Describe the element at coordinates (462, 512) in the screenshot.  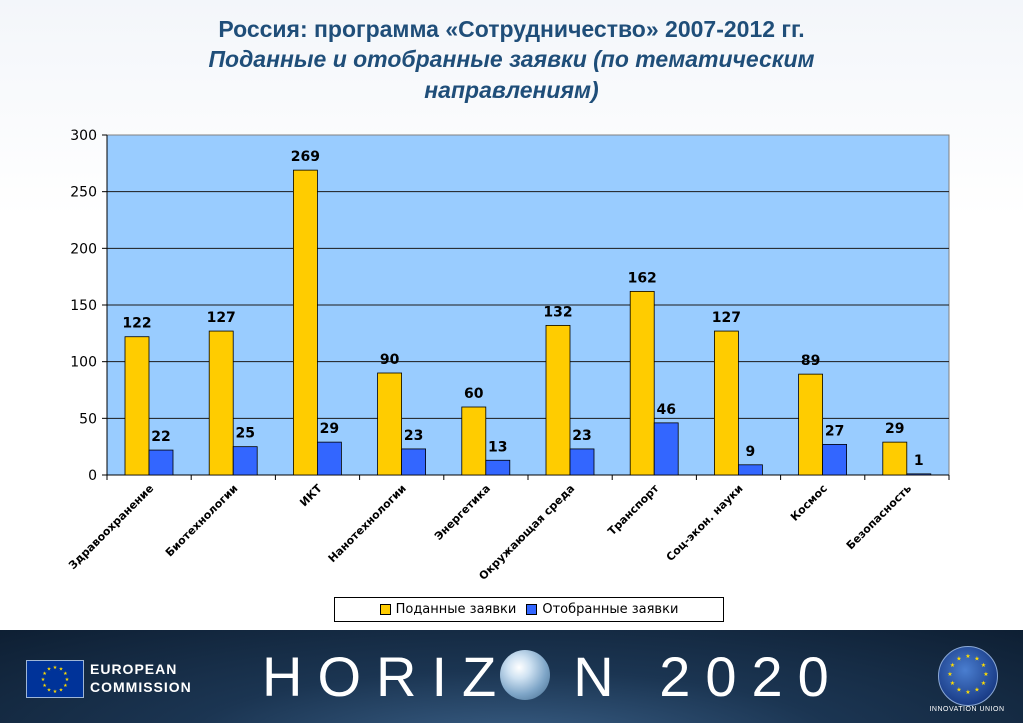
I see `x-tick-label: Энергетика` at that location.